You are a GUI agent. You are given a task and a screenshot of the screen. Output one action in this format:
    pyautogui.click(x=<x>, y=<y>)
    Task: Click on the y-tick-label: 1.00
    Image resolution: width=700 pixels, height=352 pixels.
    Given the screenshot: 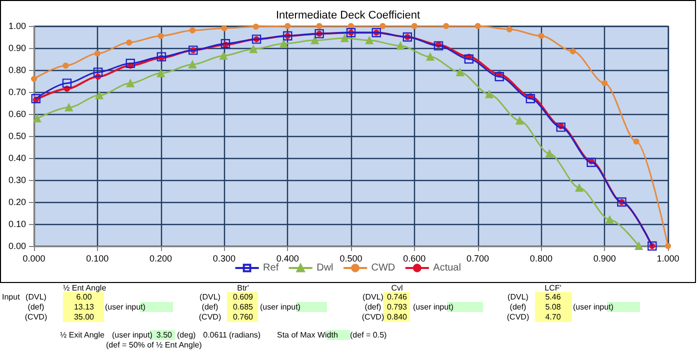 What is the action you would take?
    pyautogui.click(x=17, y=26)
    